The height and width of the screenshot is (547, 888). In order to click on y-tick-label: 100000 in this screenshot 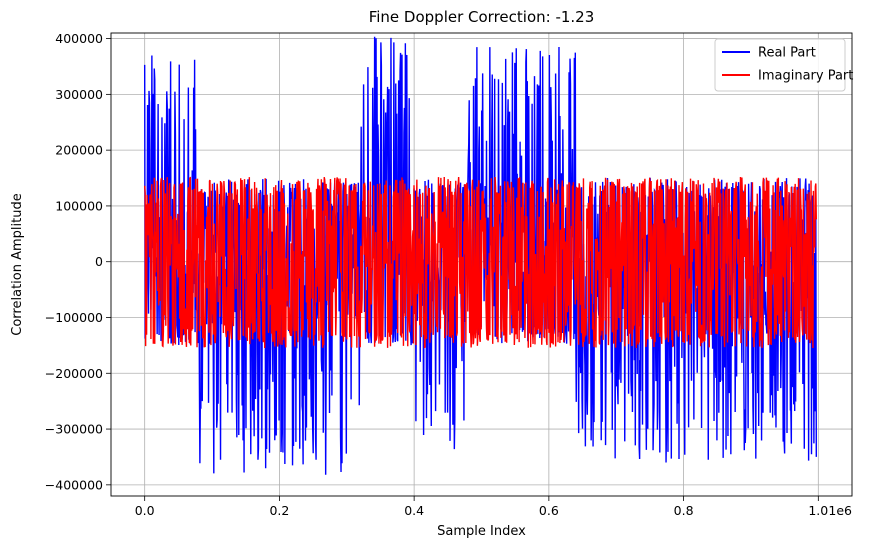, I will do `click(79, 205)`.